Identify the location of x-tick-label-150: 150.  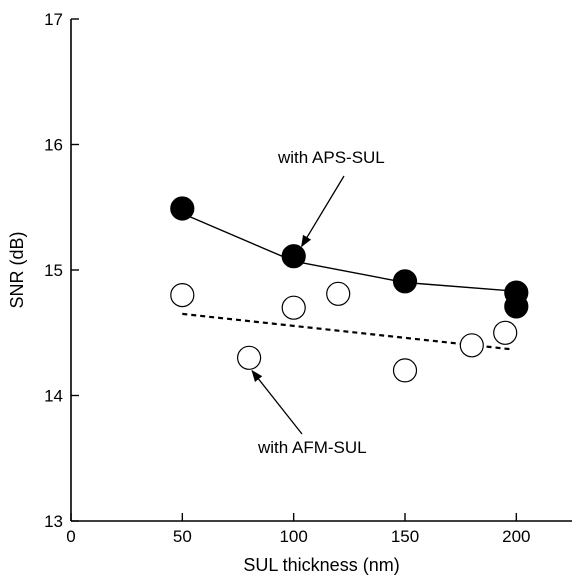
(405, 536).